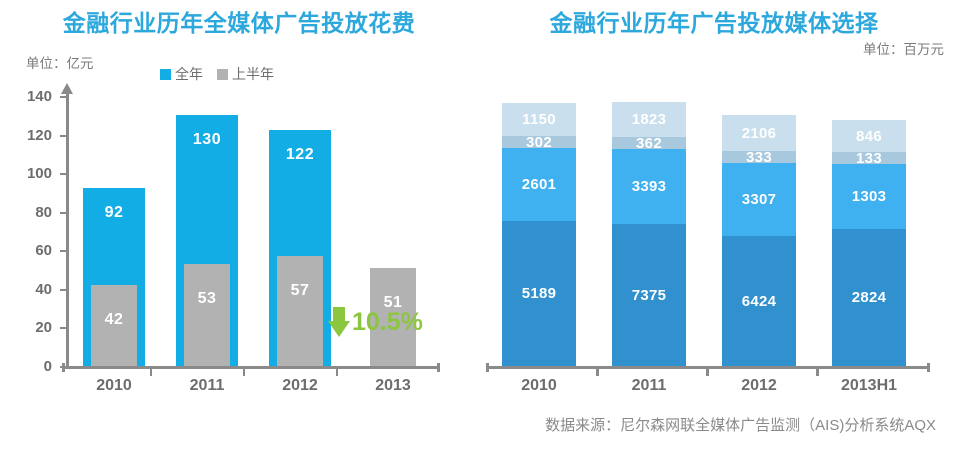 The height and width of the screenshot is (450, 954). Describe the element at coordinates (207, 298) in the screenshot. I see `bar-value: 53` at that location.